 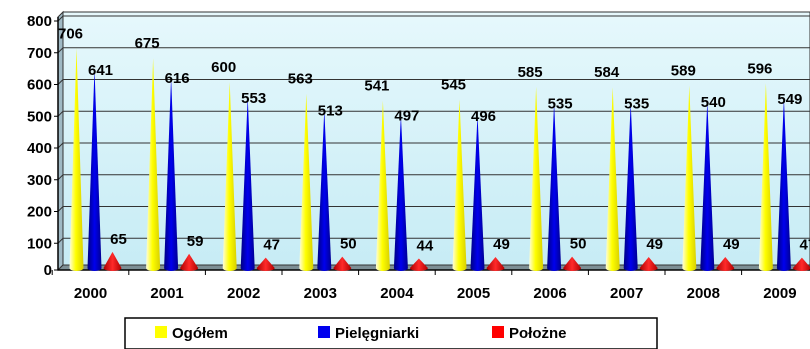 I want to click on y-axis-tick-label: 300, so click(x=39, y=180).